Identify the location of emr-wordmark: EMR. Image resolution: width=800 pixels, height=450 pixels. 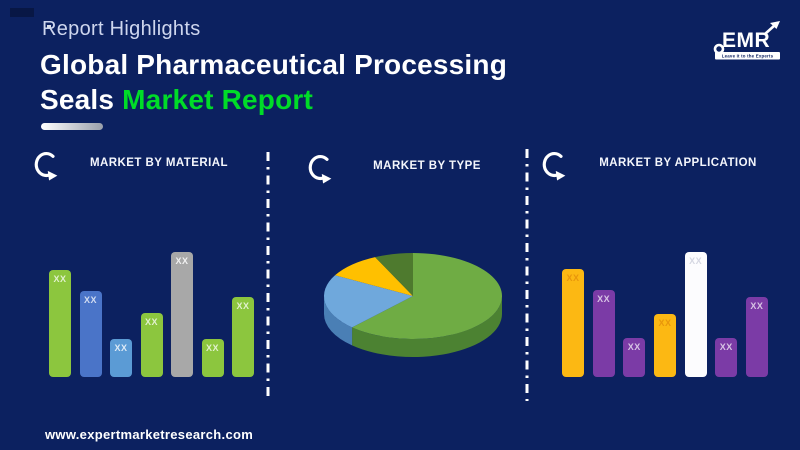
(746, 40).